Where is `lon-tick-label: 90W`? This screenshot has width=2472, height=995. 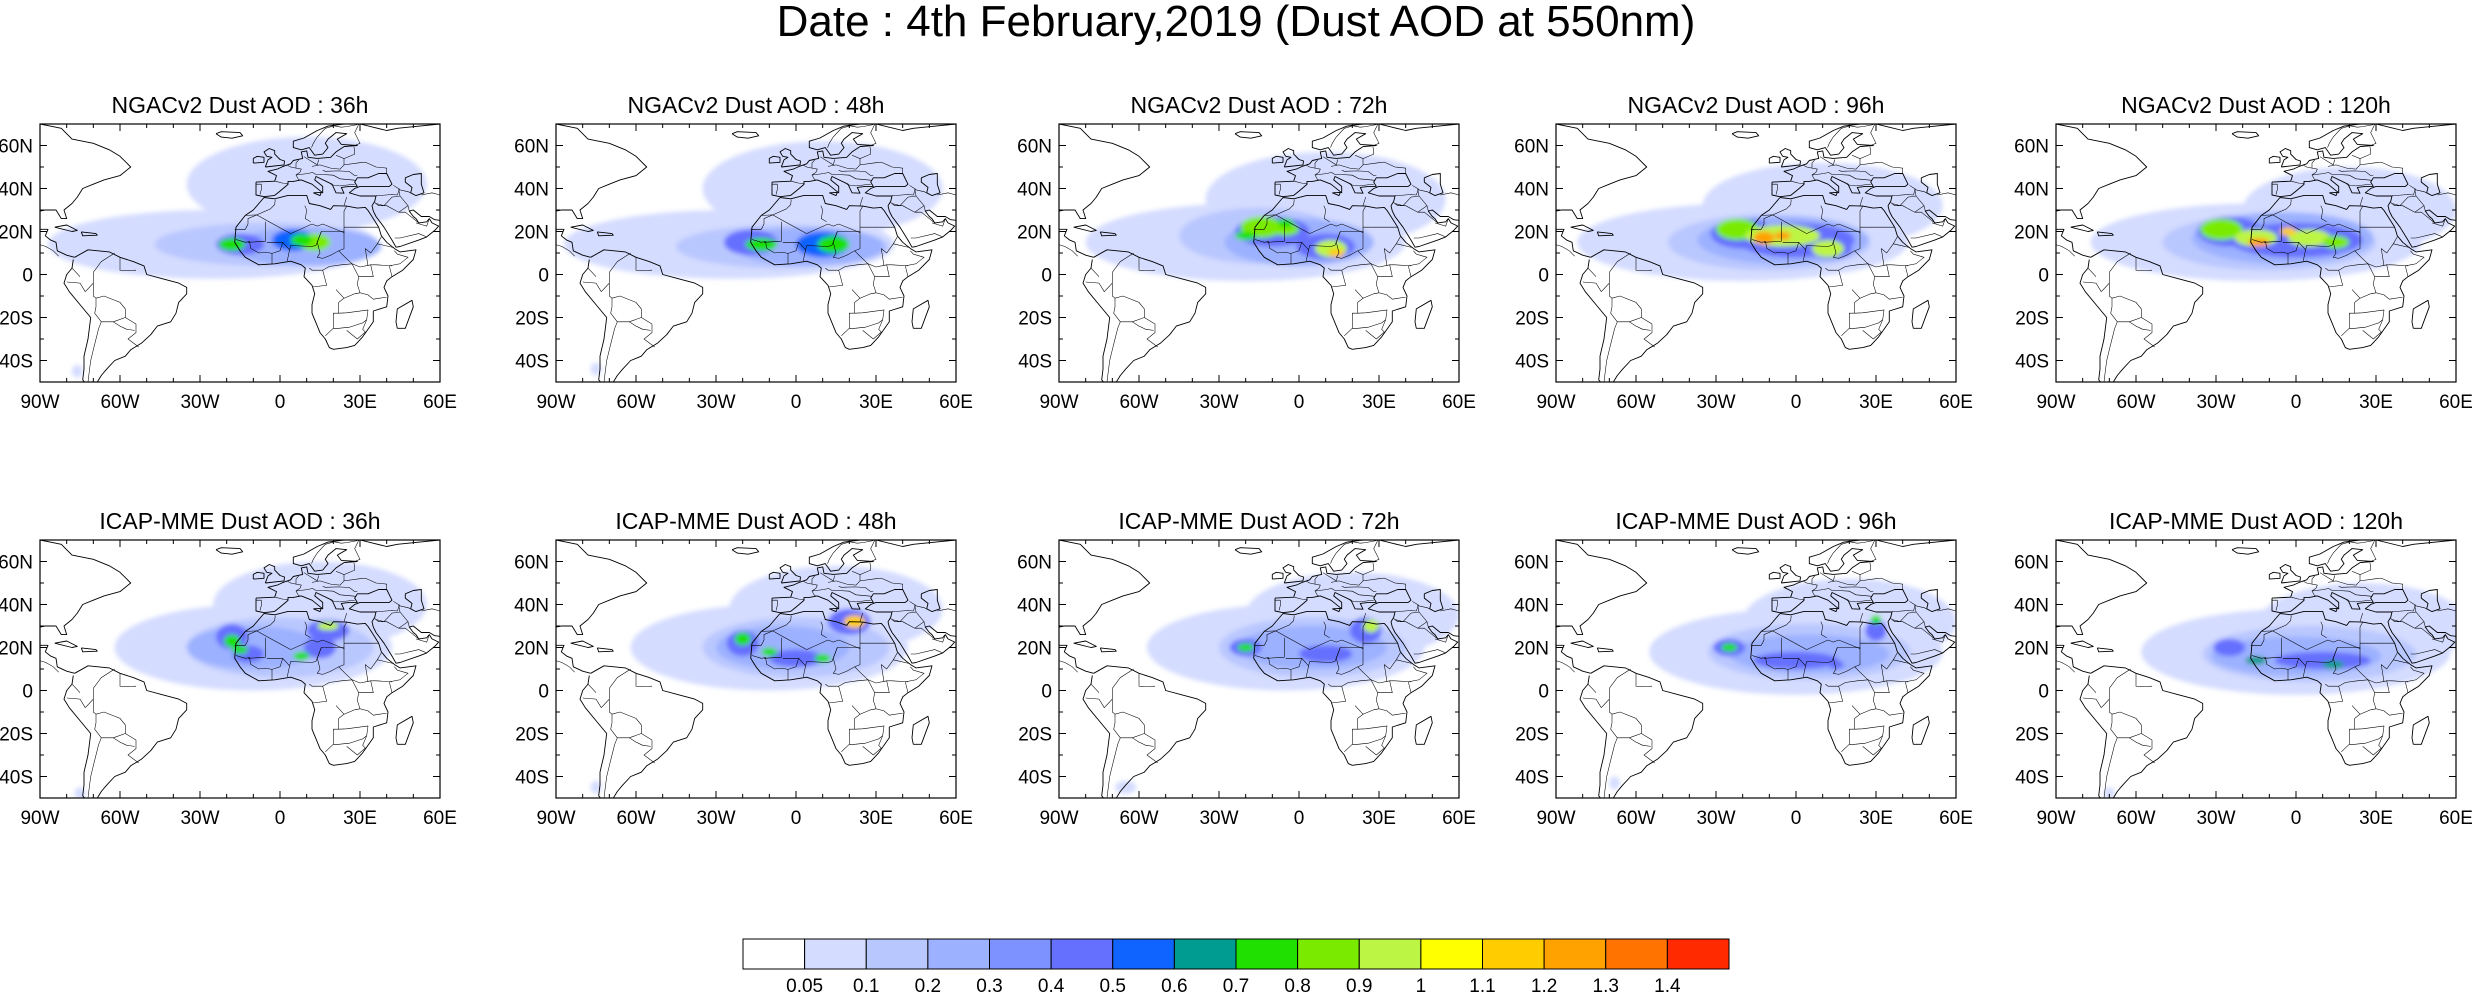 lon-tick-label: 90W is located at coordinates (2055, 818).